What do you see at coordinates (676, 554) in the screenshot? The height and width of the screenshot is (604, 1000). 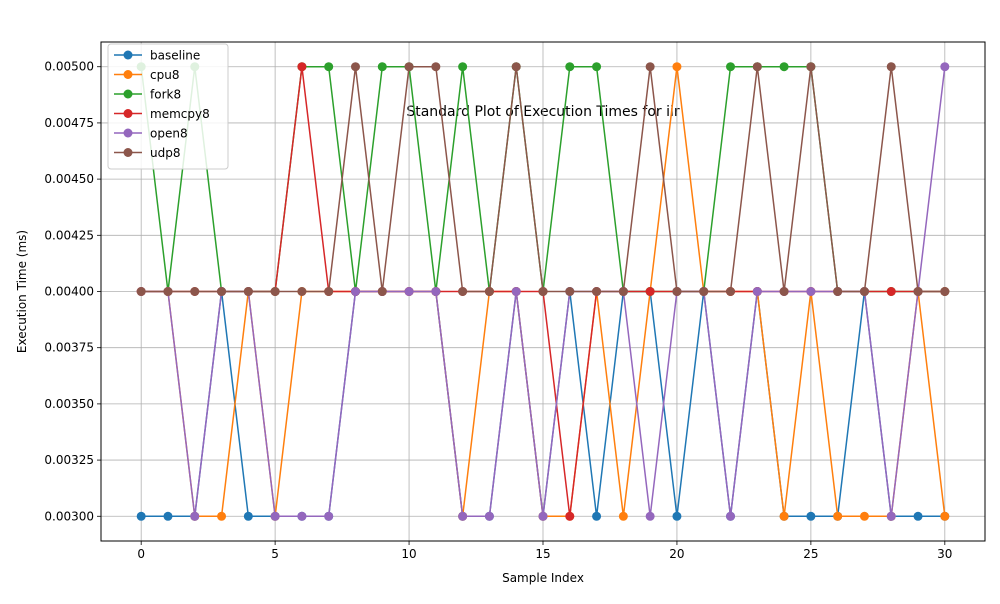 I see `x-tick-label: 20` at bounding box center [676, 554].